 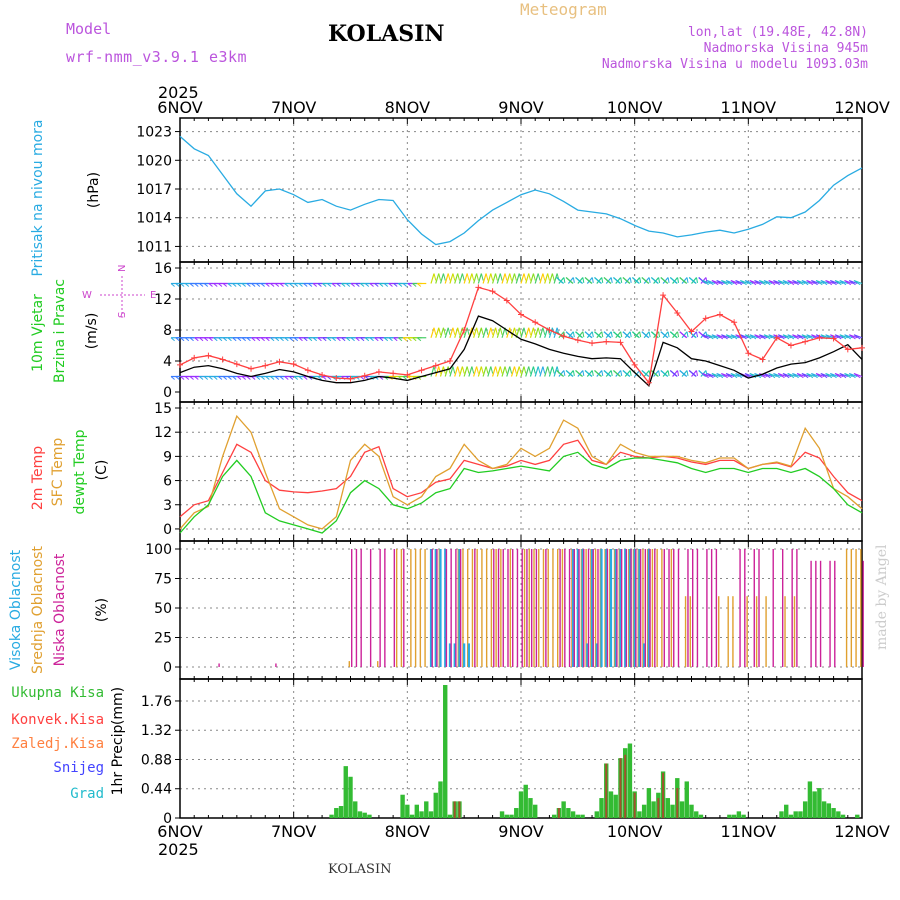 I want to click on day-label-top: 6NOV, so click(x=179, y=107).